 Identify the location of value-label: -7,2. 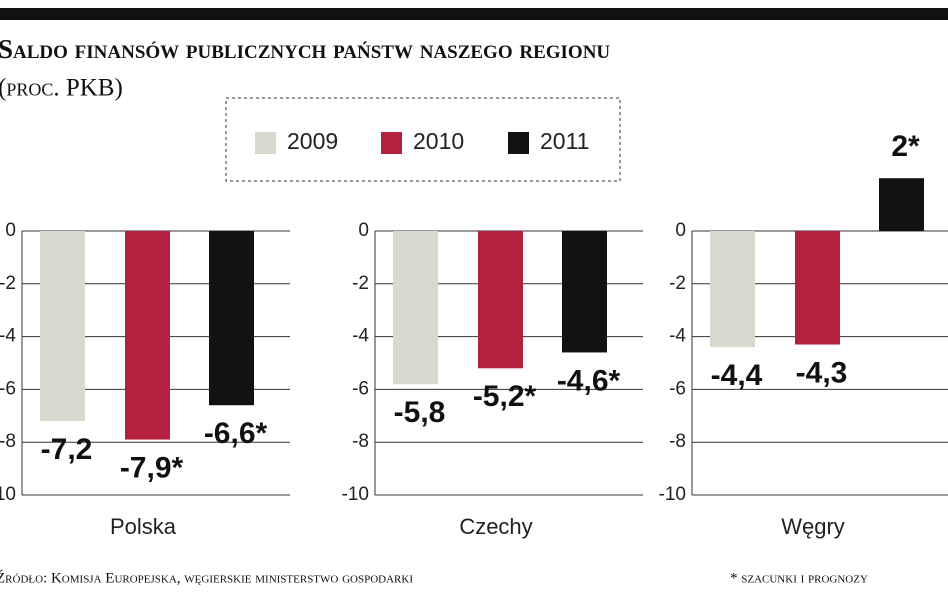
(67, 449).